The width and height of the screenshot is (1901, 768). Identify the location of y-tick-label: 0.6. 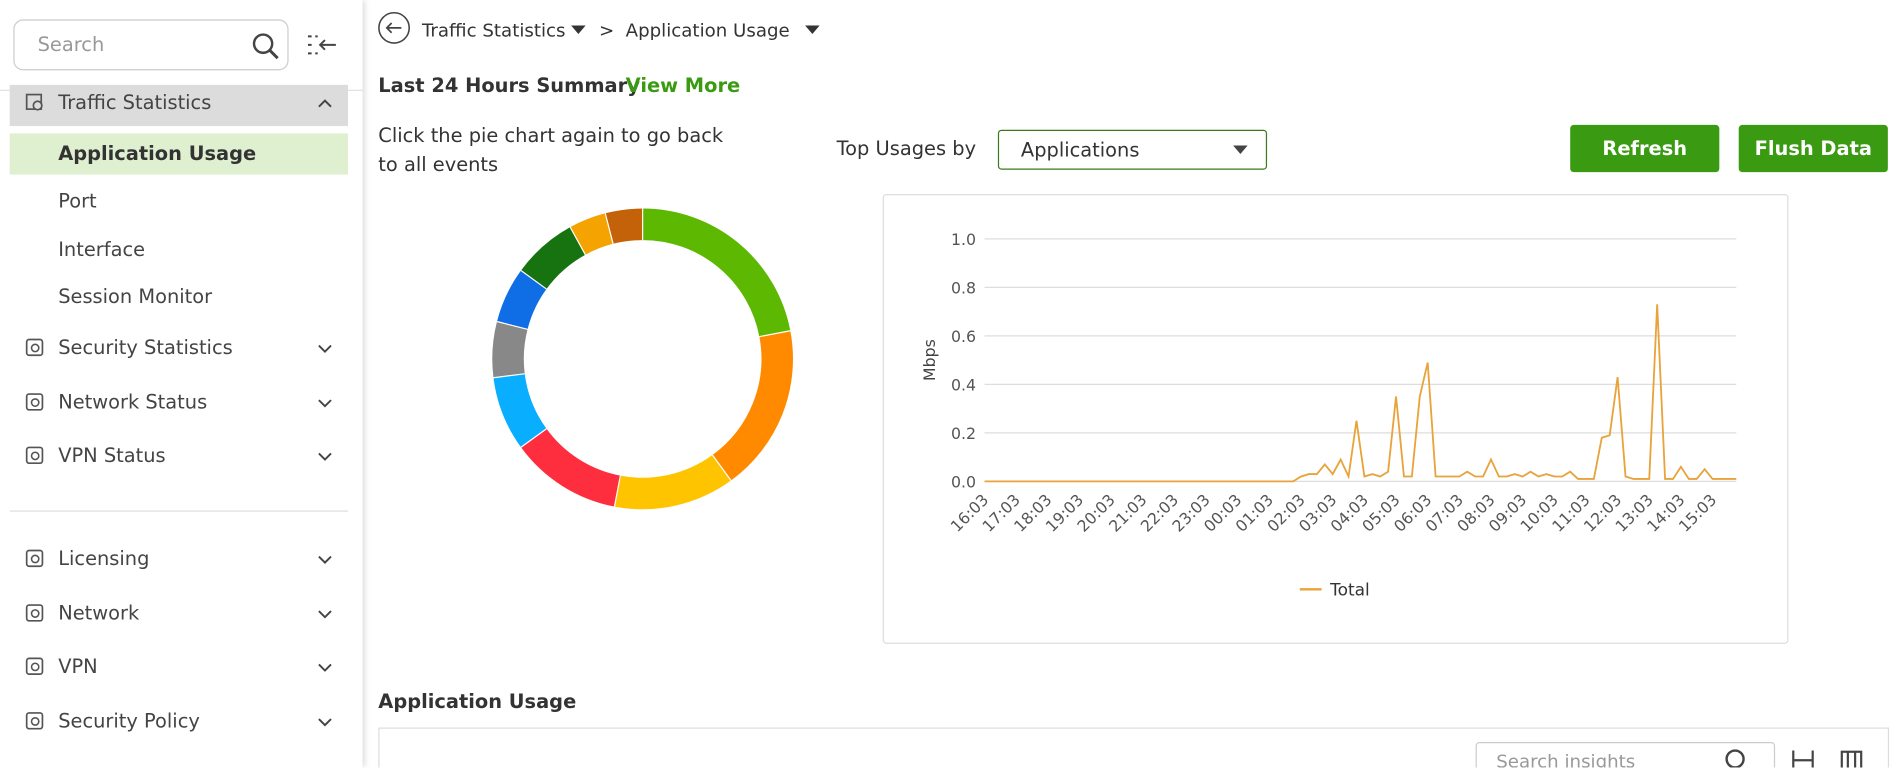
(963, 336).